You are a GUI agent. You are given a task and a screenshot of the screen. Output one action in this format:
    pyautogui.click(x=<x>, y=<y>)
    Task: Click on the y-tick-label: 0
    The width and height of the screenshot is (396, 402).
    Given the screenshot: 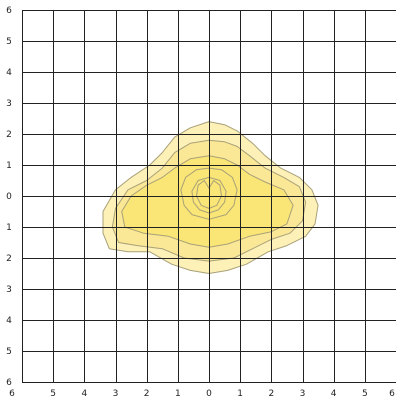 What is the action you would take?
    pyautogui.click(x=9, y=197)
    